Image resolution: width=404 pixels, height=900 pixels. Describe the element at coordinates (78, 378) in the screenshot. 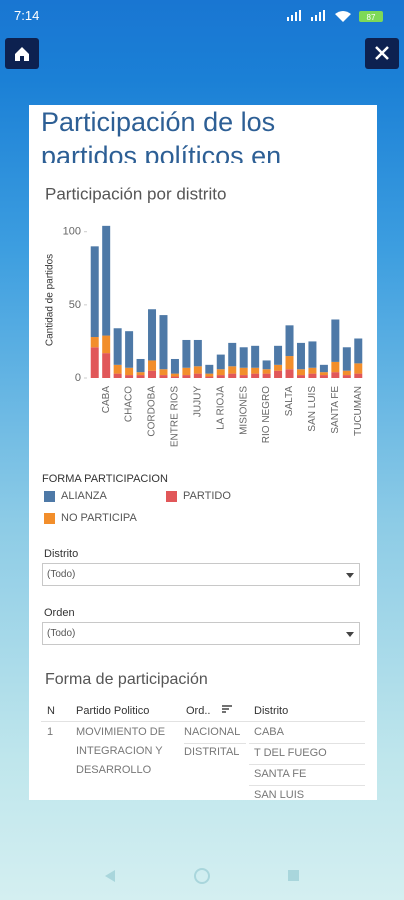

I see `y-tick-label: 0` at that location.